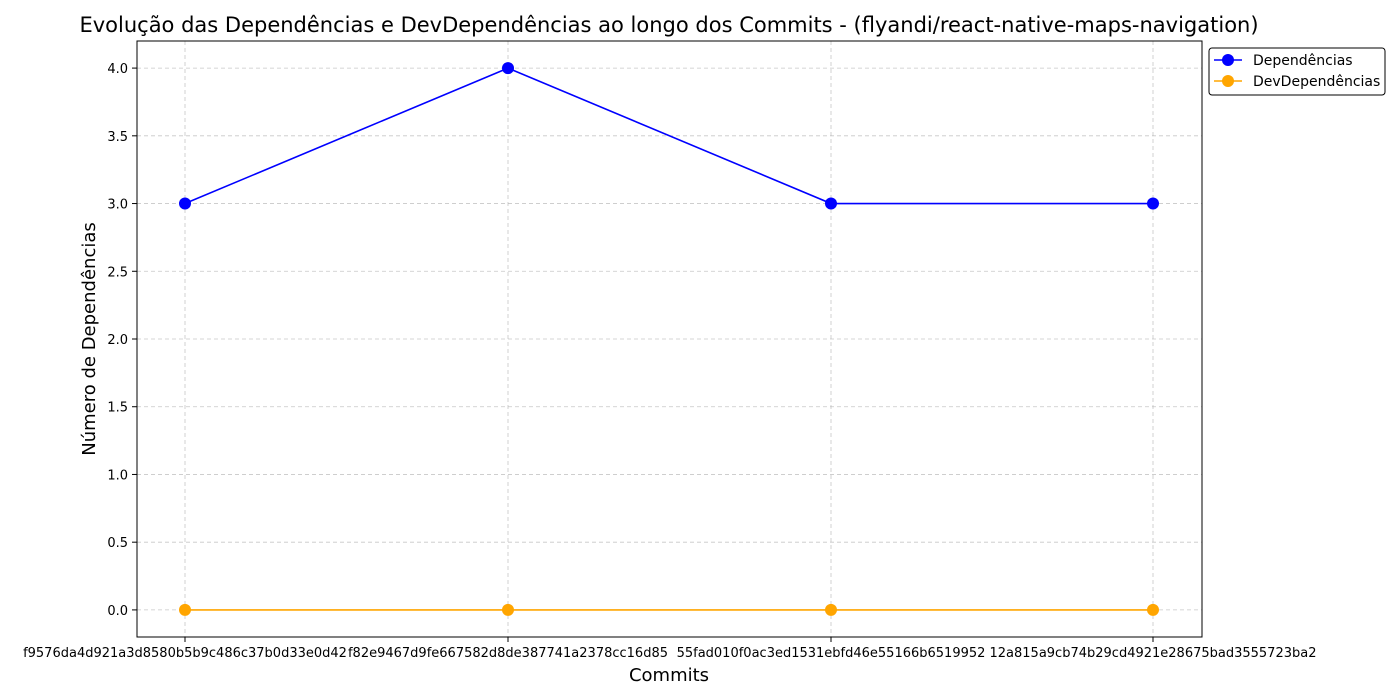 Image resolution: width=1400 pixels, height=700 pixels. Describe the element at coordinates (117, 272) in the screenshot. I see `y-tick-label: 2.5` at that location.